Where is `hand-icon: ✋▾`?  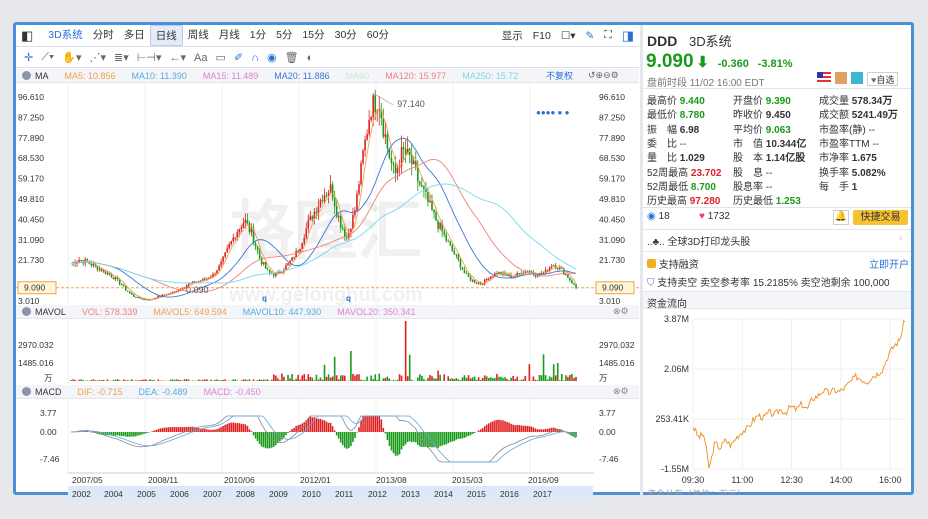 hand-icon: ✋▾ is located at coordinates (72, 58).